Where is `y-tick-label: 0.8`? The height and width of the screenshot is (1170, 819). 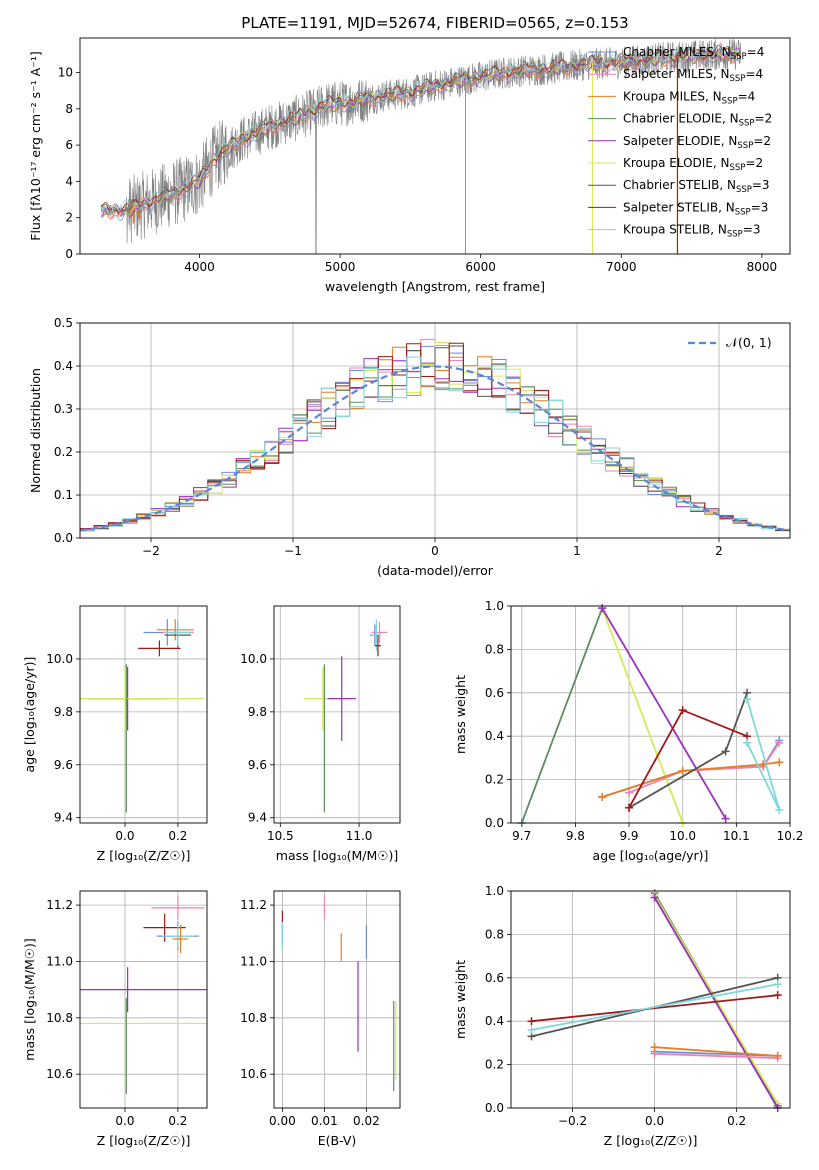
y-tick-label: 0.8 is located at coordinates (494, 934).